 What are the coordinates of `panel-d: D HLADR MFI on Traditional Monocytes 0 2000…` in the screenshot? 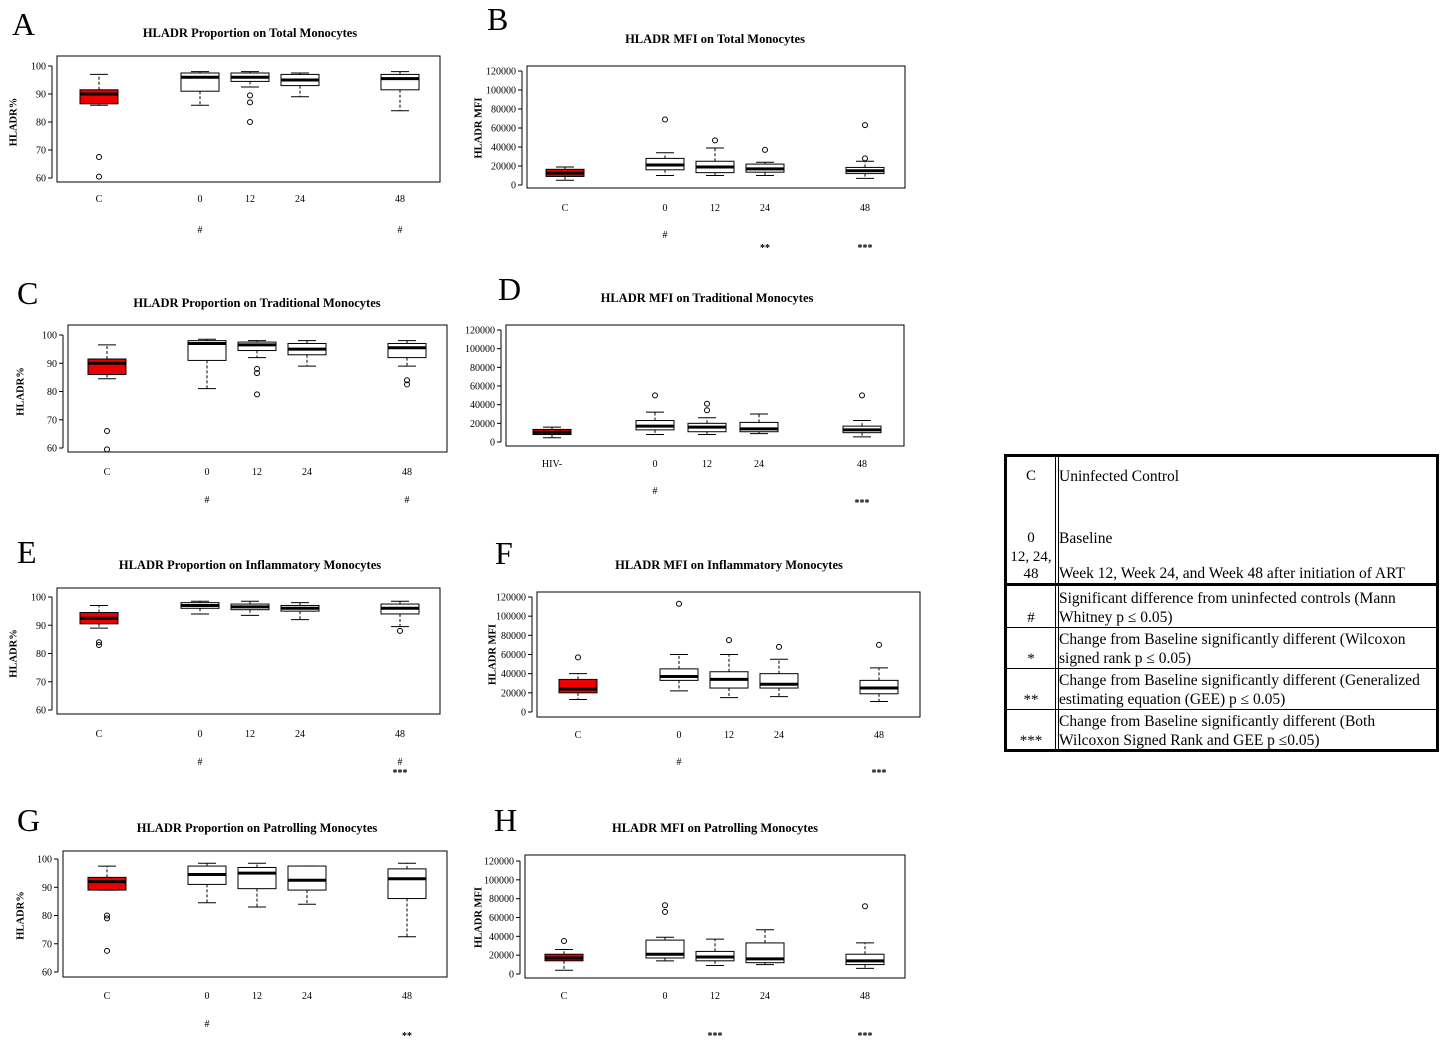 It's located at (685, 390).